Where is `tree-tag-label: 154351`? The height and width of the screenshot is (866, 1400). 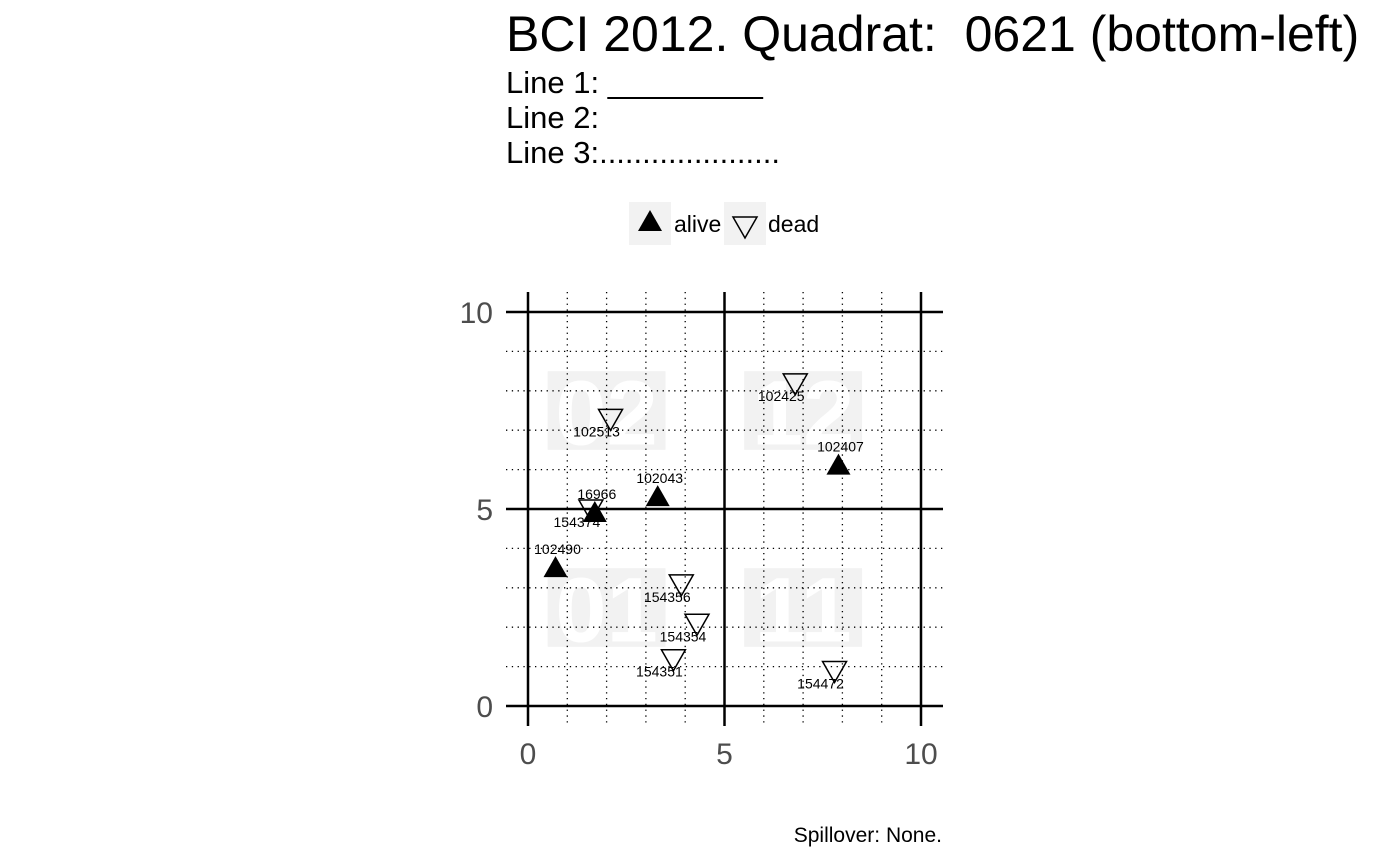 tree-tag-label: 154351 is located at coordinates (659, 672).